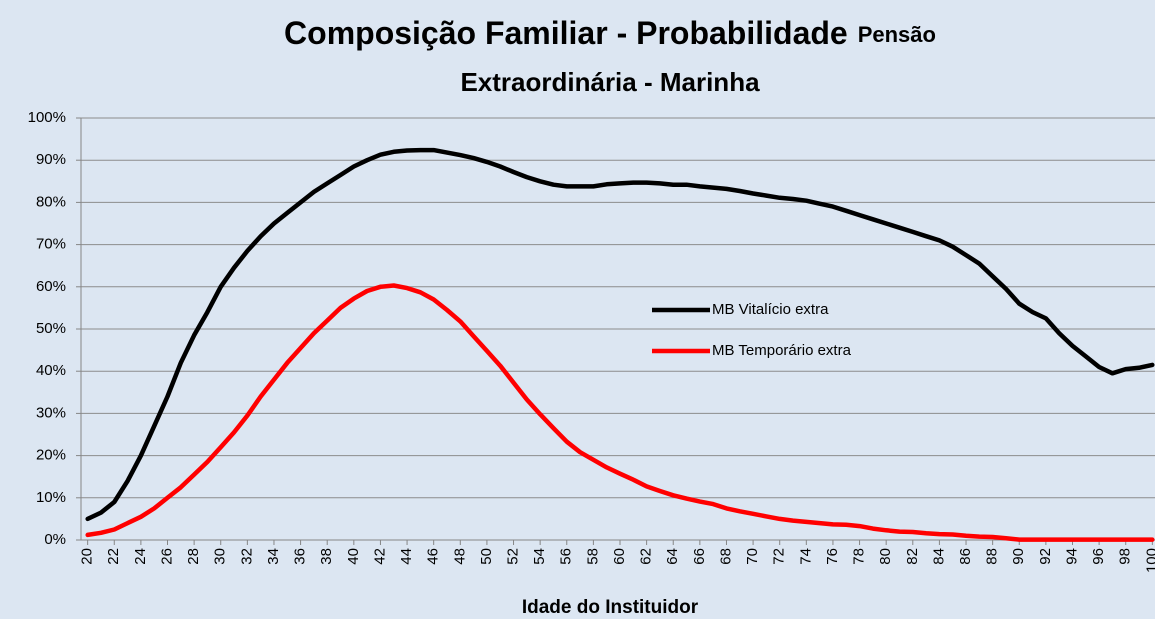  I want to click on y-tick-label: 10%, so click(51, 497).